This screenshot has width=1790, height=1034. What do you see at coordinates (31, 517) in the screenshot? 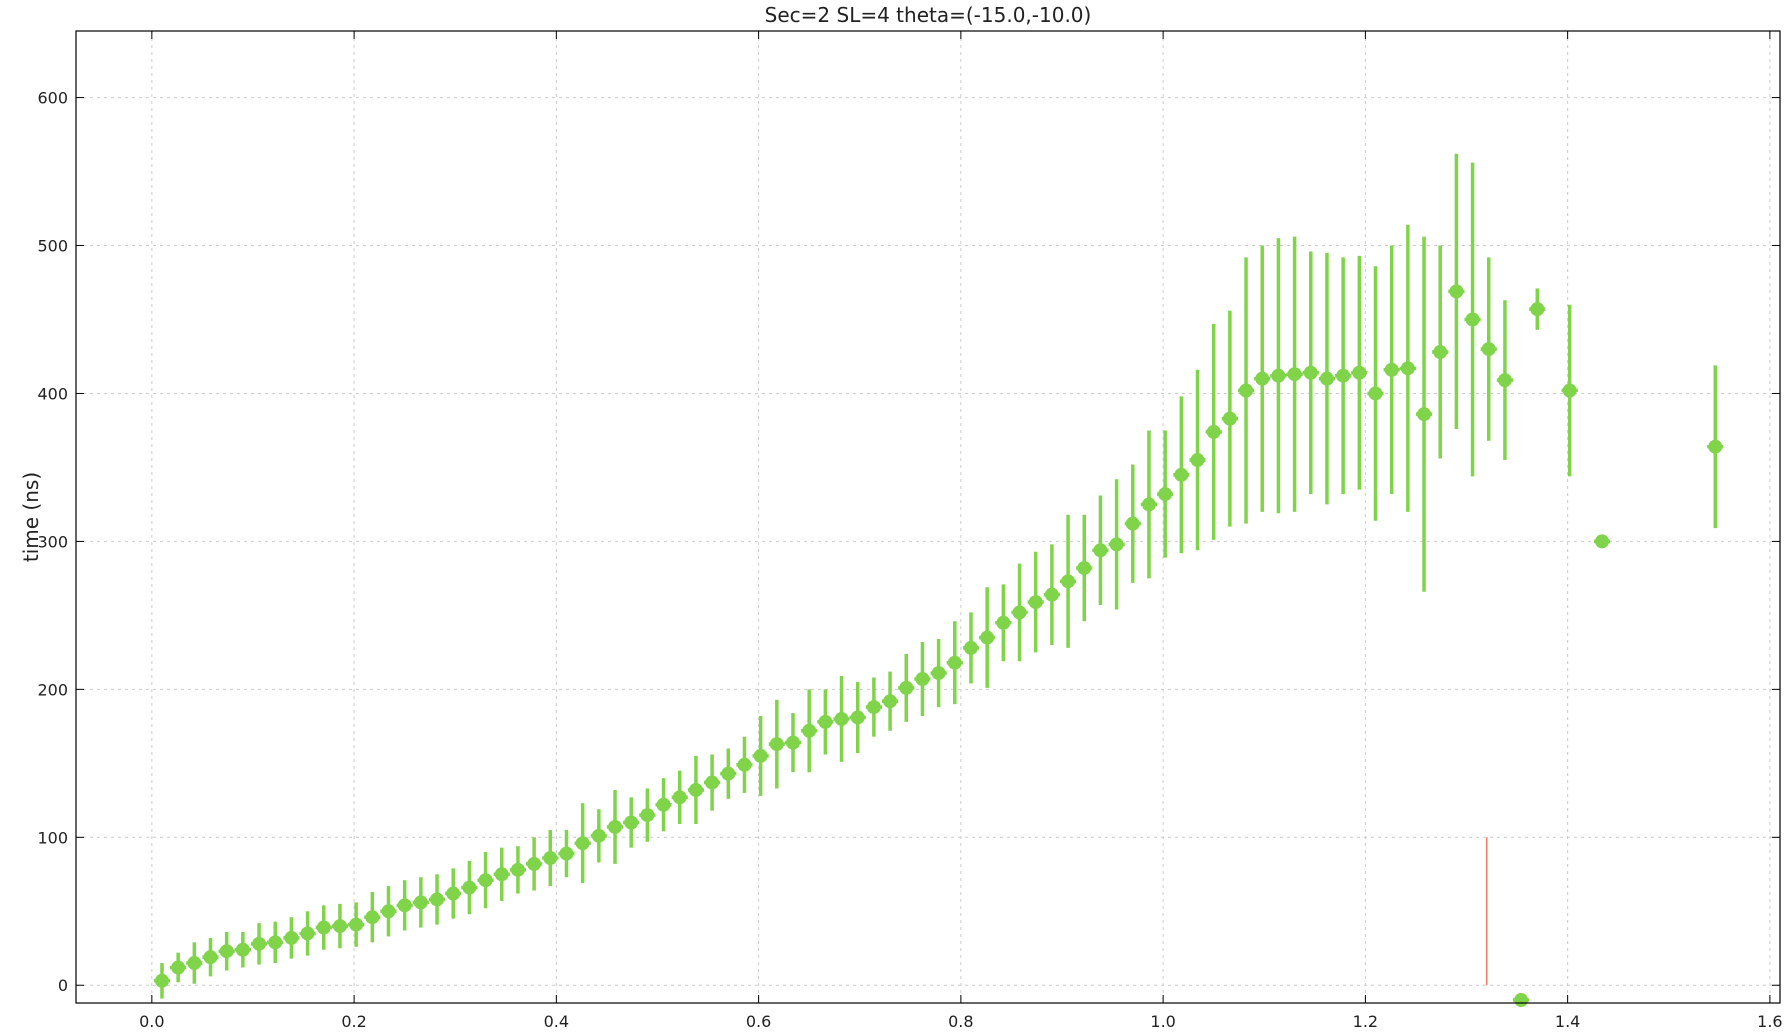
I see `y-axis-label: time (ns)` at bounding box center [31, 517].